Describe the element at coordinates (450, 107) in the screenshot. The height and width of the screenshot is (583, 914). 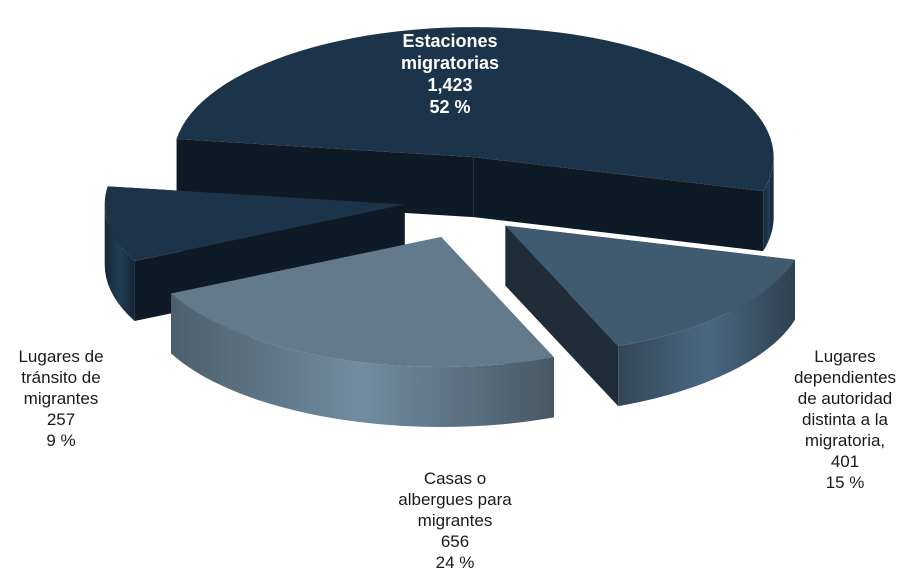
I see `label-estaciones-percent: 52 %` at that location.